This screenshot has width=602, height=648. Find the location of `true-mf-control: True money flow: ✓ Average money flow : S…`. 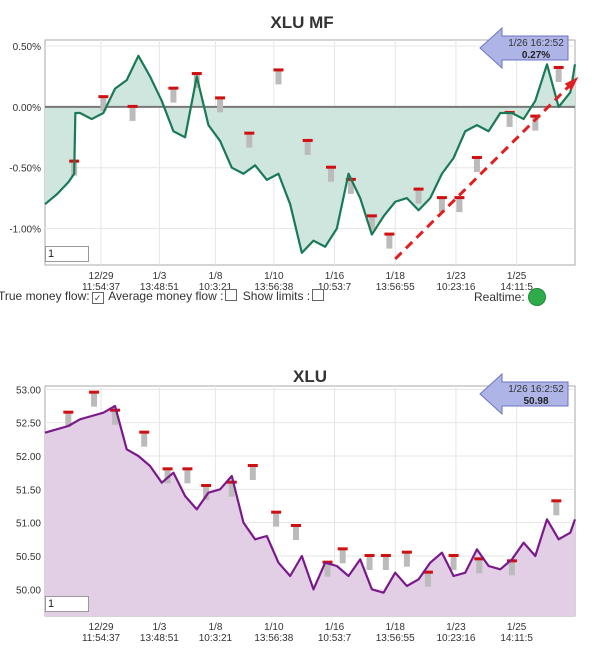

true-mf-control: True money flow: ✓ Average money flow : S… is located at coordinates (163, 296).